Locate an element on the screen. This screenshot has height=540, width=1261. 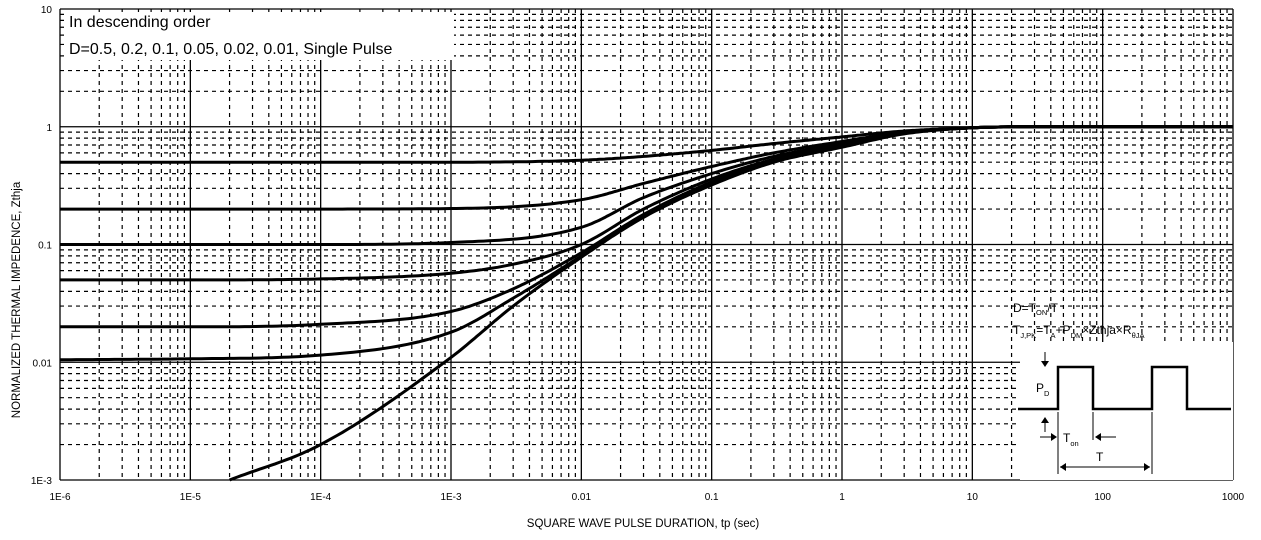
pd-arrowhead-top is located at coordinates (1045, 364).